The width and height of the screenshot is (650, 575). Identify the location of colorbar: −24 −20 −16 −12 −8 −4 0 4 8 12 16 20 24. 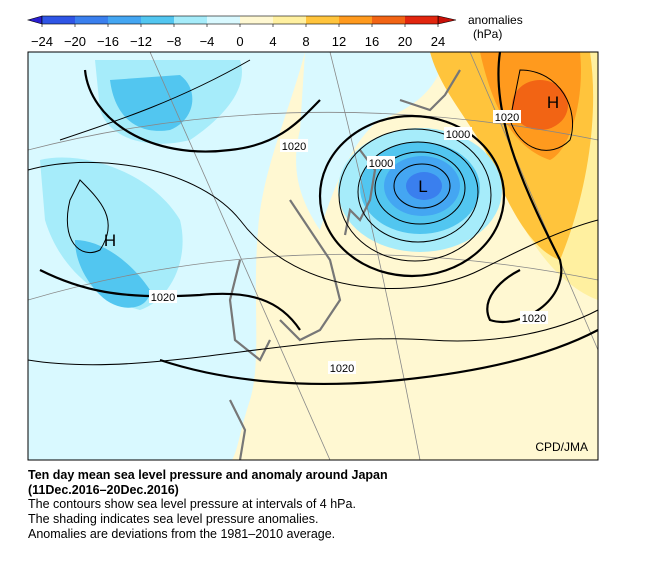
(241, 32).